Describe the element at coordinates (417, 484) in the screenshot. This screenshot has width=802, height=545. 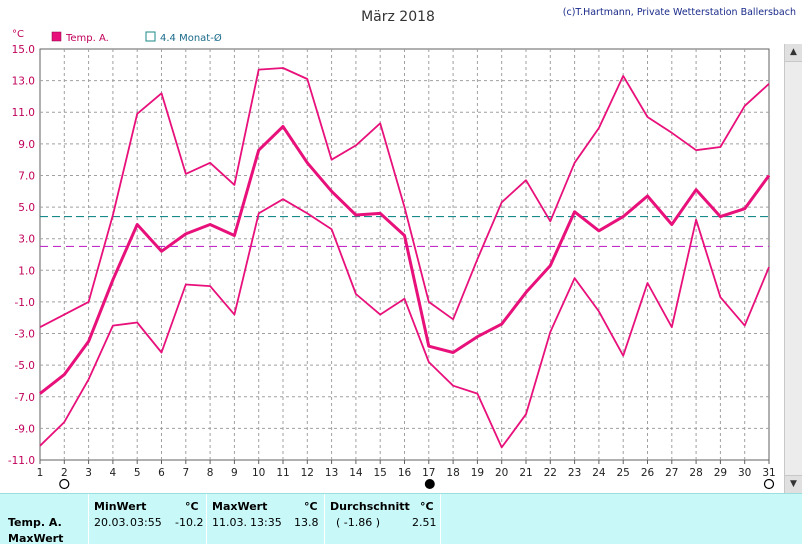
I see `moon-markers` at that location.